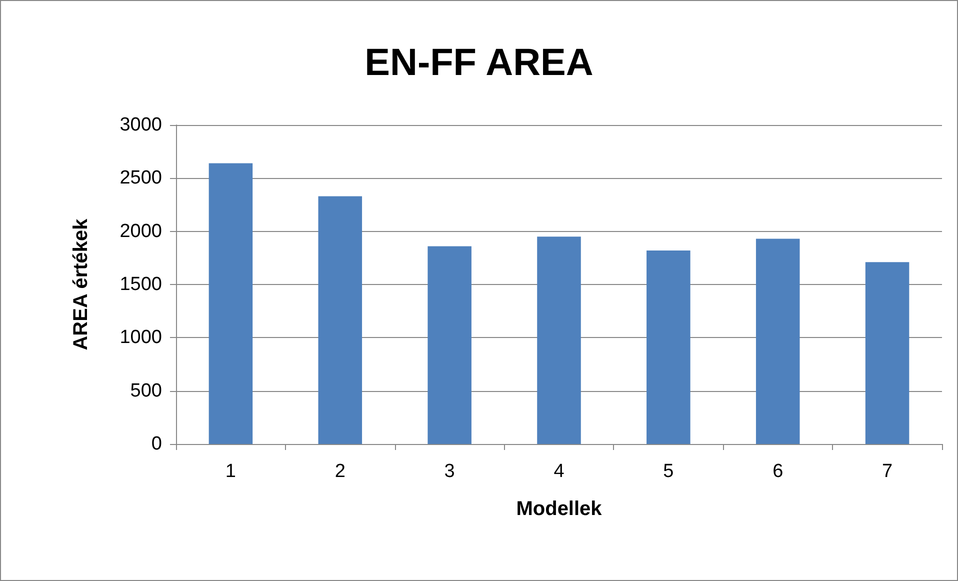 This screenshot has height=581, width=958. Describe the element at coordinates (81, 284) in the screenshot. I see `y-axis-title: AREA értékek` at that location.